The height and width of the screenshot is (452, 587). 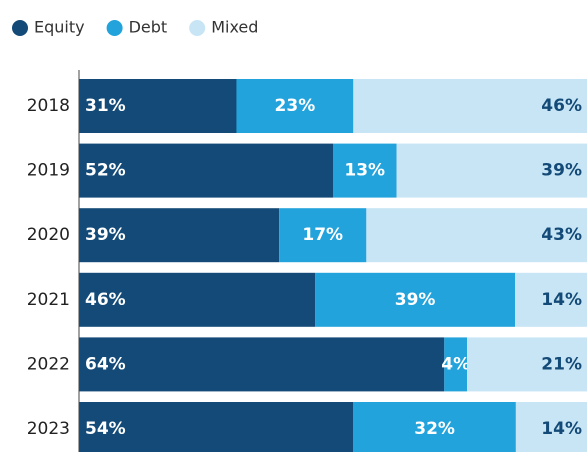 What do you see at coordinates (105, 171) in the screenshot?
I see `data-label: 52%` at bounding box center [105, 171].